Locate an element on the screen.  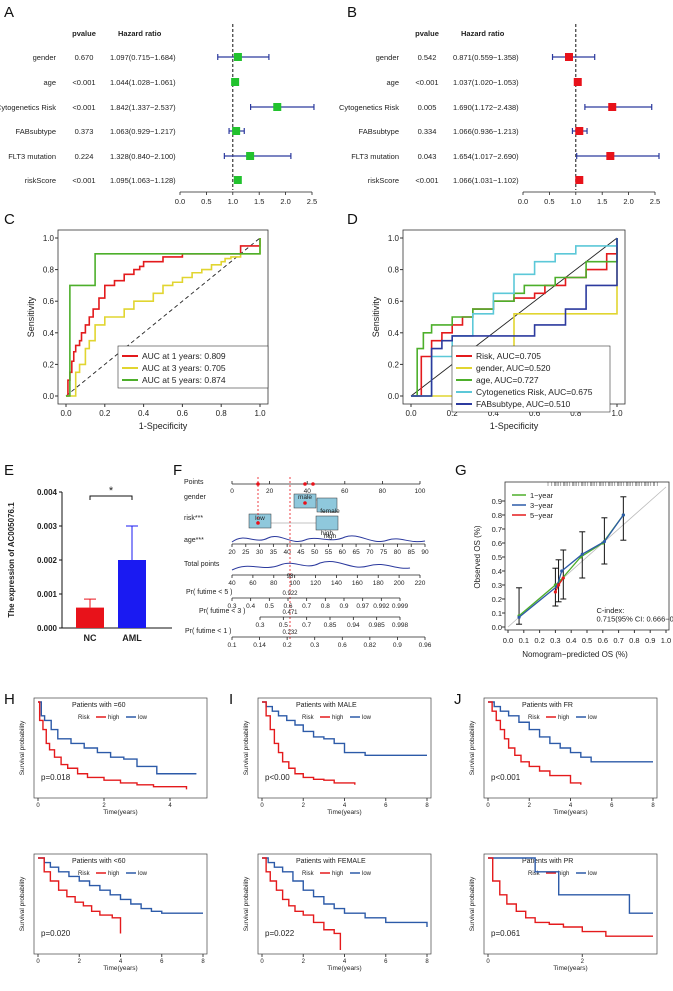
nomogram-box-female is located at coordinates (327, 505).